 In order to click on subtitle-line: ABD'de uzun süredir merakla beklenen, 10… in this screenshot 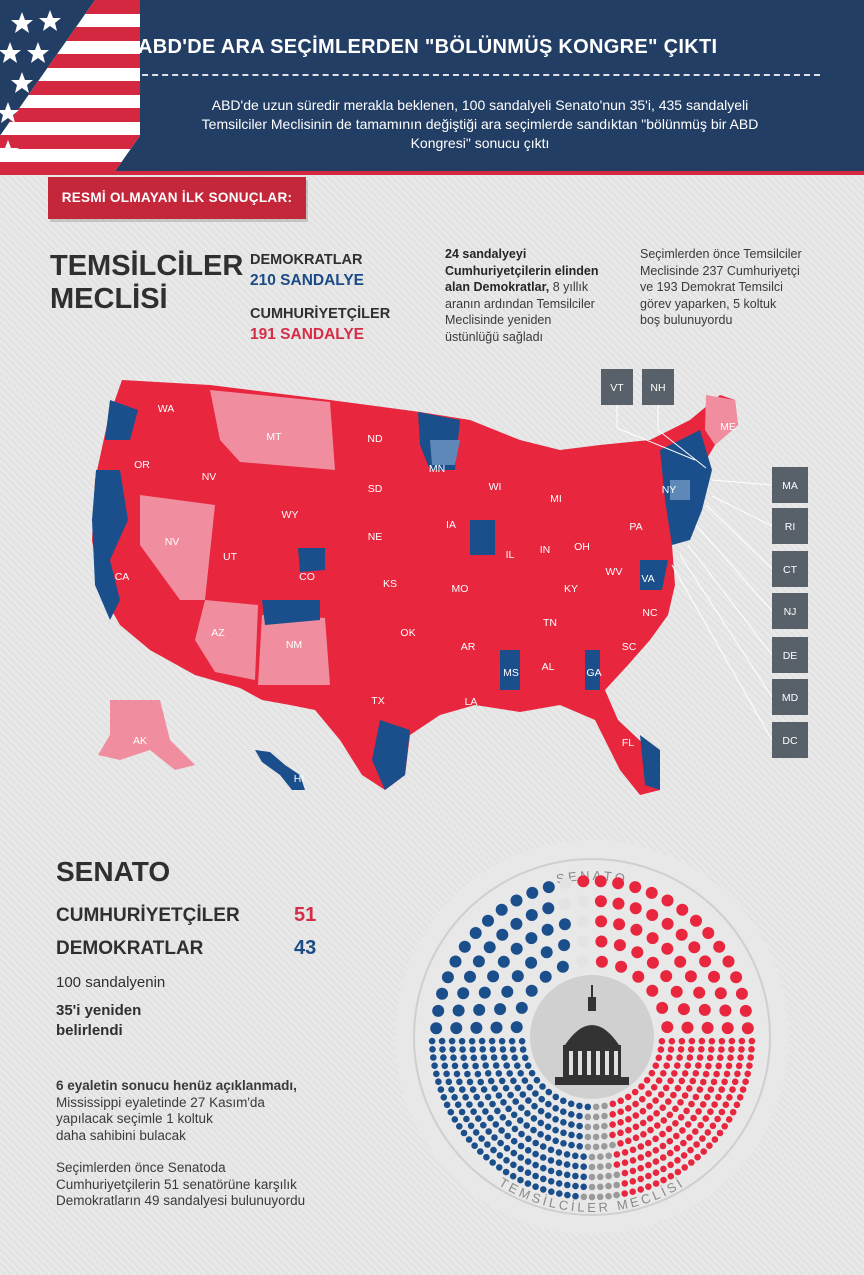, I will do `click(480, 105)`.